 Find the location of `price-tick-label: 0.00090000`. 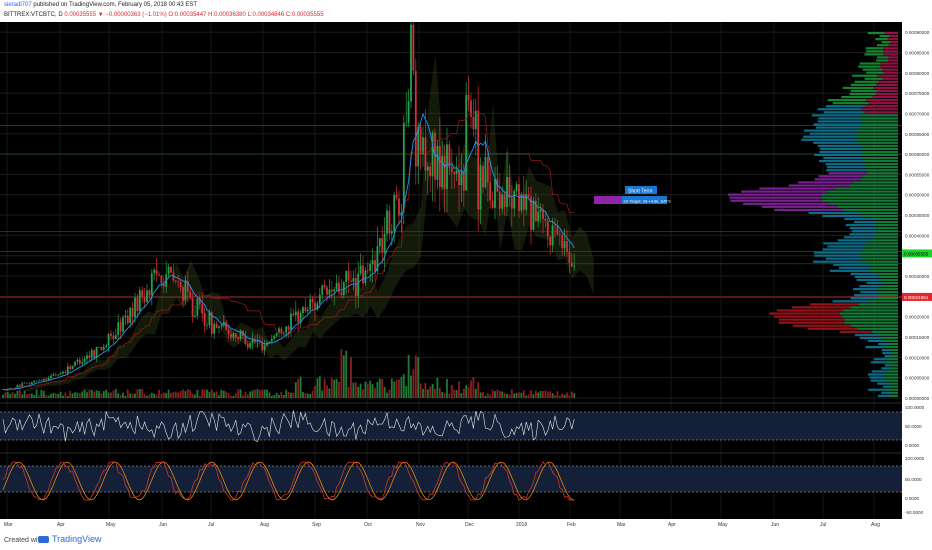

price-tick-label: 0.00090000 is located at coordinates (917, 32).